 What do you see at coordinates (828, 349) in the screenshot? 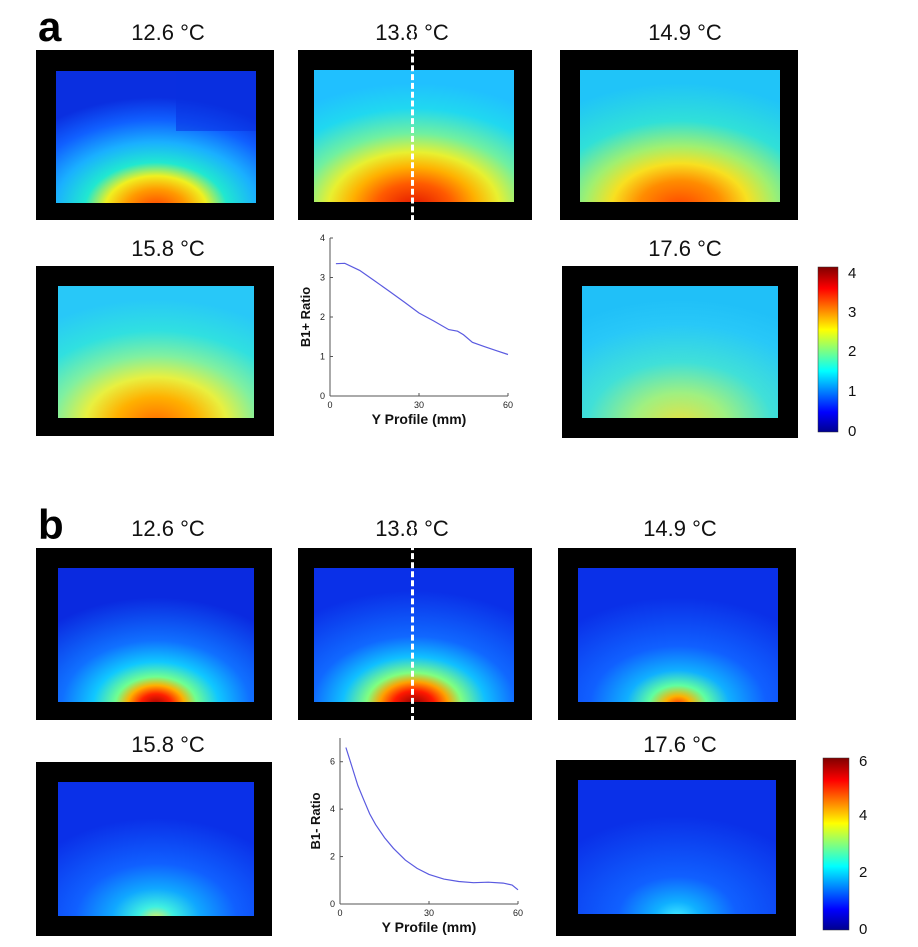
I see `panel-a-colorbar-gradient` at bounding box center [828, 349].